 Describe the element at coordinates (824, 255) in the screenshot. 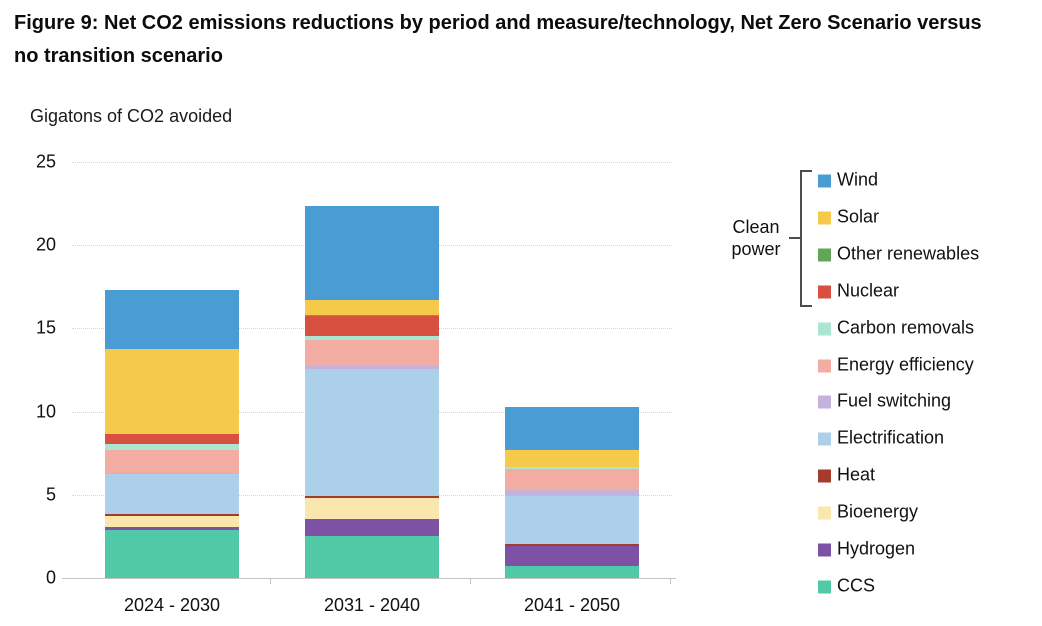

I see `legend-swatch-other-renewables` at that location.